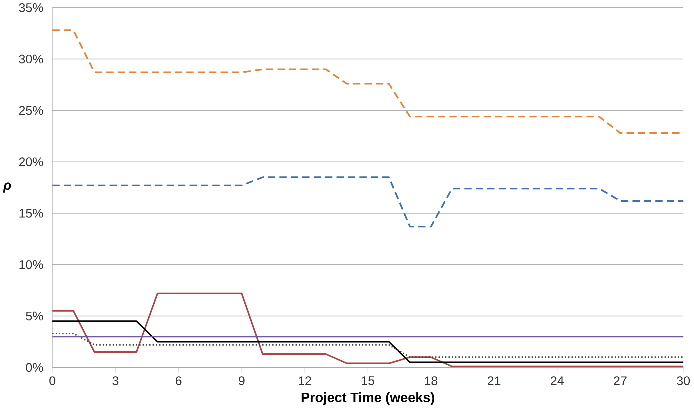 This screenshot has width=694, height=409. Describe the element at coordinates (32, 265) in the screenshot. I see `y-tick-label: 10%` at that location.